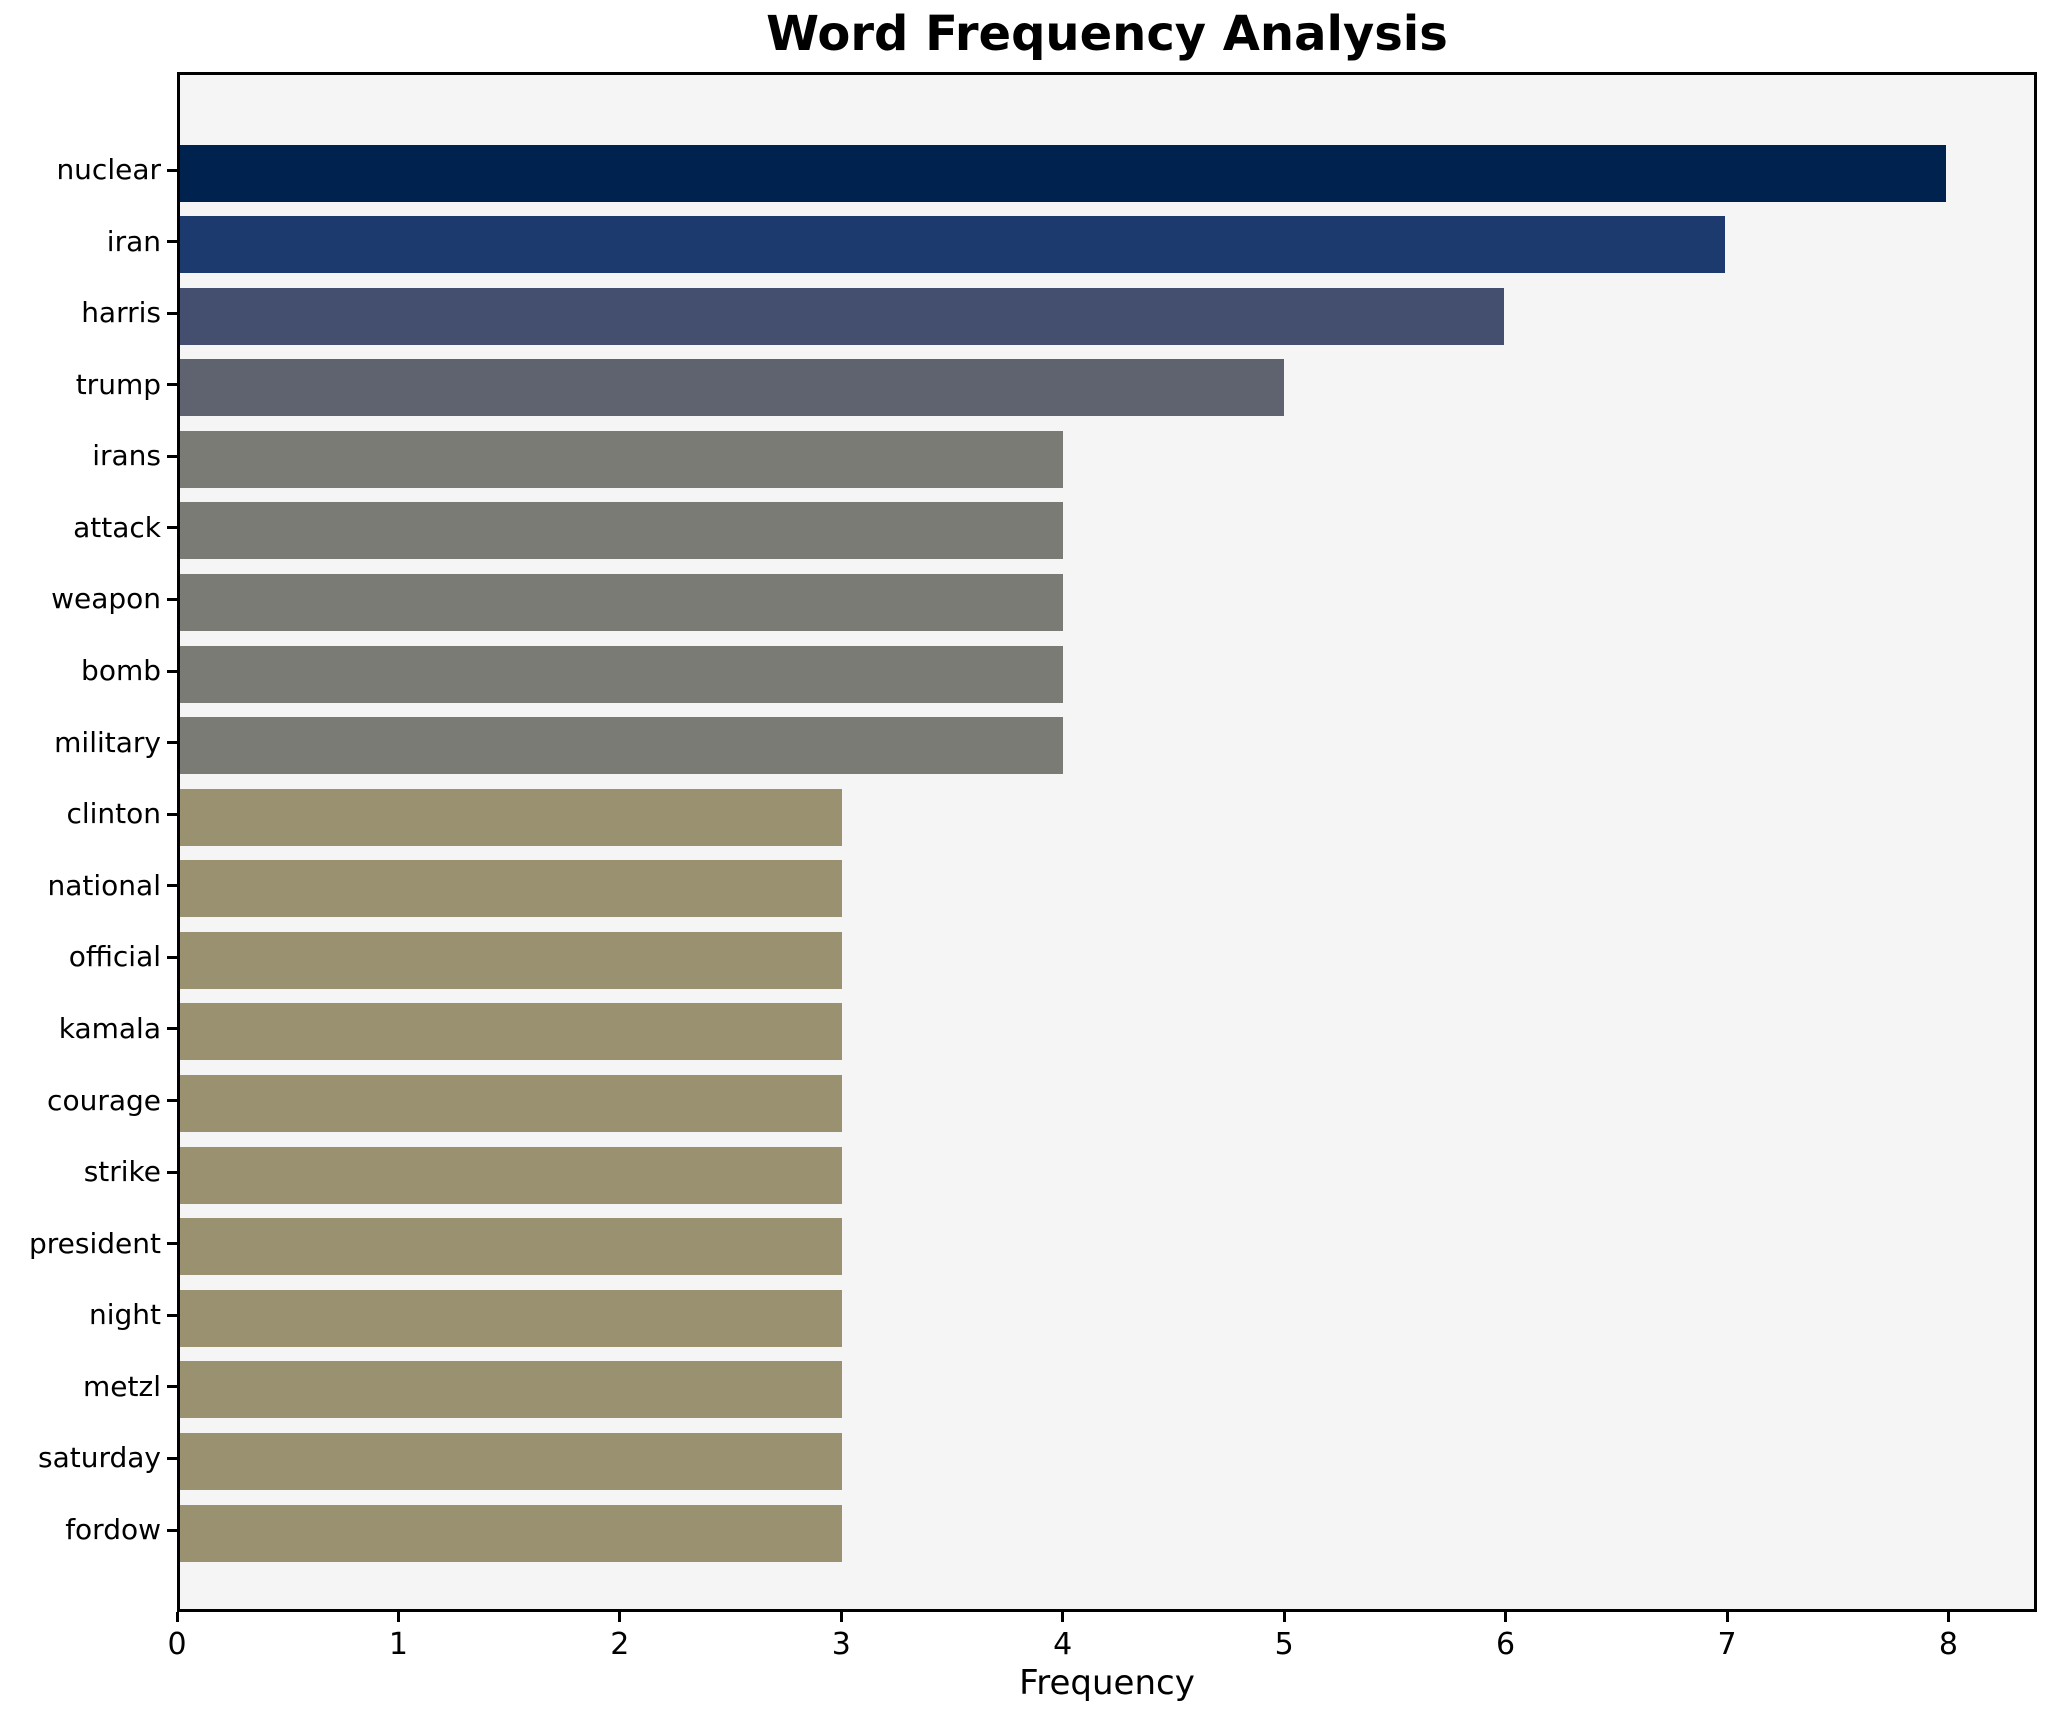  Describe the element at coordinates (108, 169) in the screenshot. I see `y-tick-label-nuclear: nuclear` at that location.